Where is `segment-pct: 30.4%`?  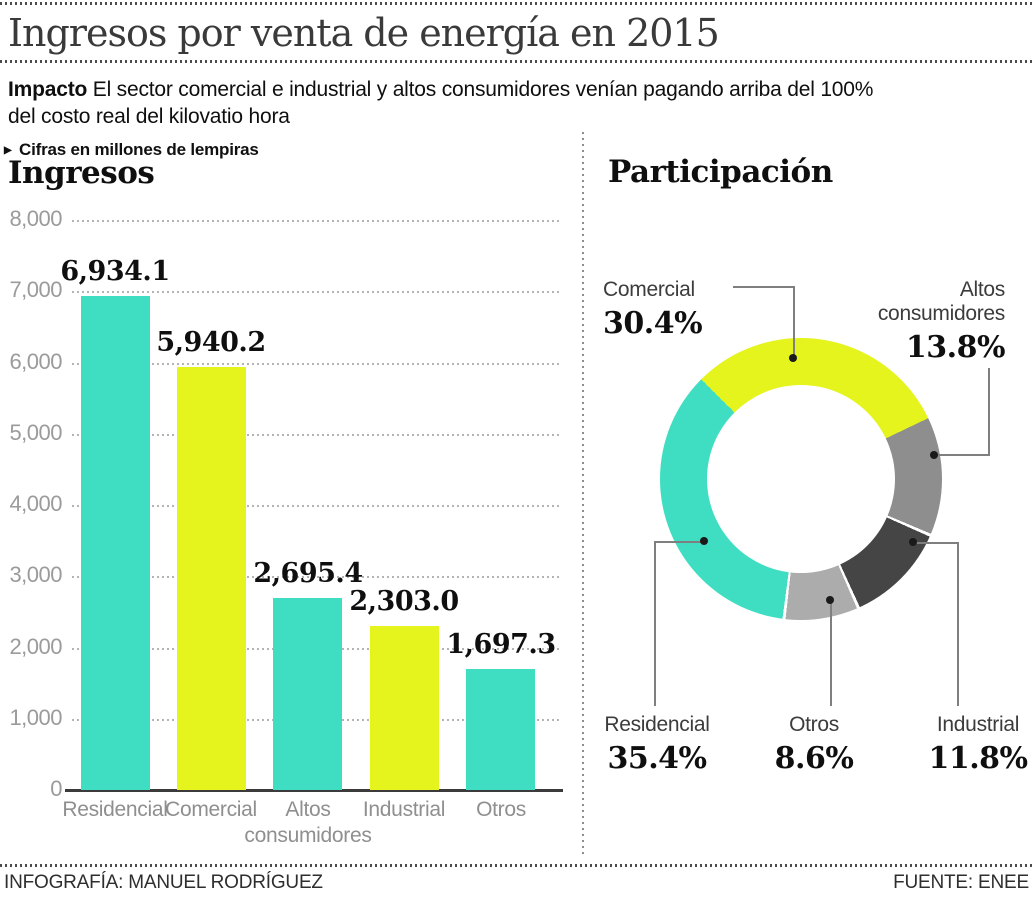 segment-pct: 30.4% is located at coordinates (653, 323).